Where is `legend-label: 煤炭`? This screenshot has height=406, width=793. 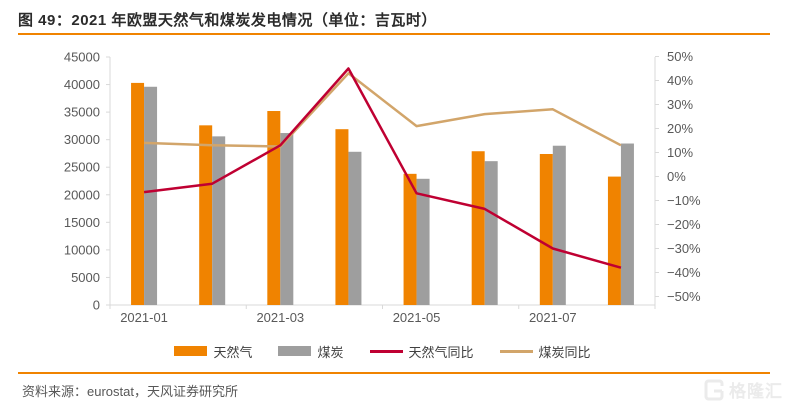
legend-label: 煤炭 is located at coordinates (330, 352).